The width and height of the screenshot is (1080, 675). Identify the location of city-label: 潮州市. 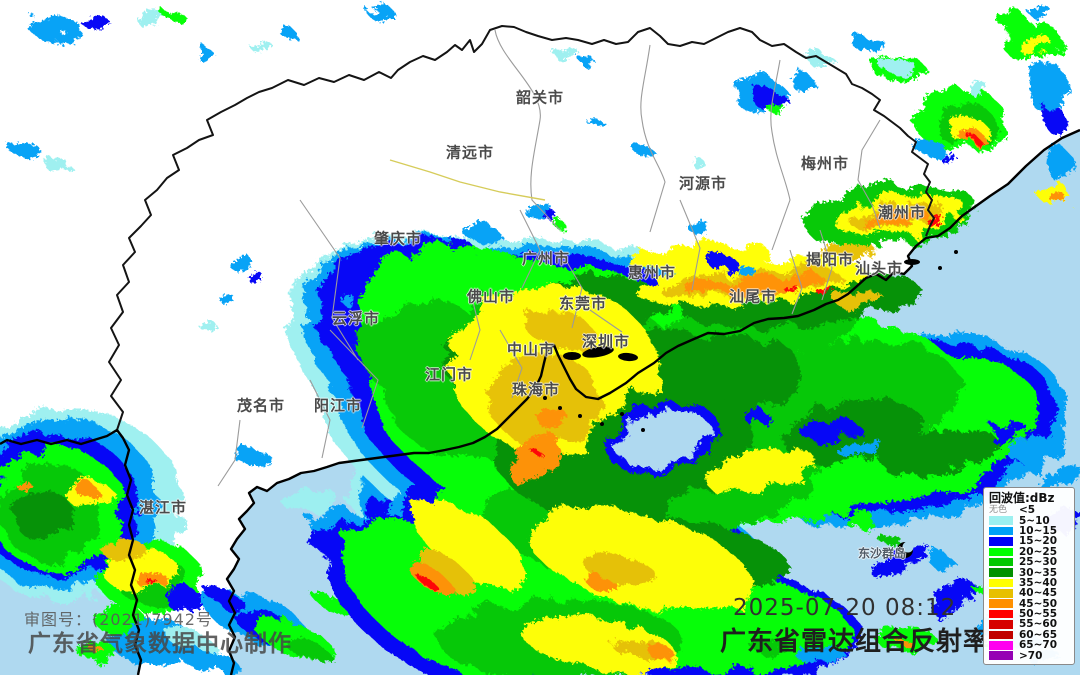
(902, 212).